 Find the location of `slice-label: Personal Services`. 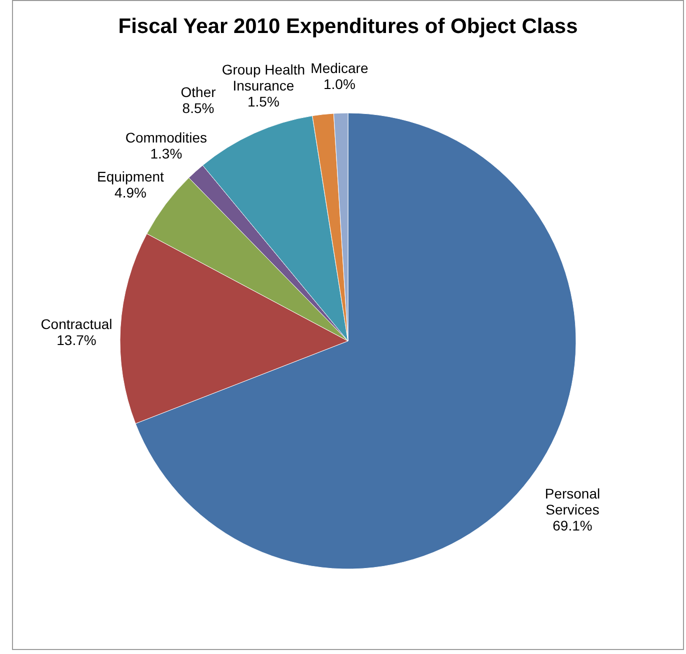

slice-label: Personal Services is located at coordinates (572, 502).